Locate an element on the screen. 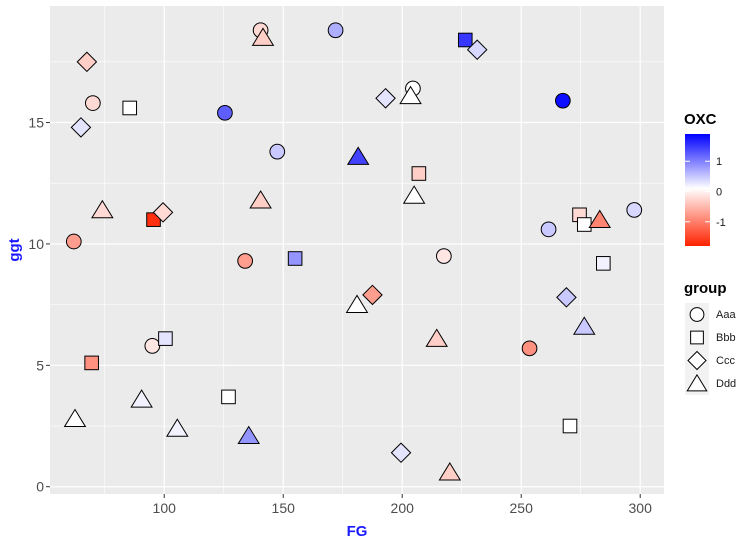 The height and width of the screenshot is (546, 754). x-axis-ticks: 100 150 200 250 300 is located at coordinates (403, 505).